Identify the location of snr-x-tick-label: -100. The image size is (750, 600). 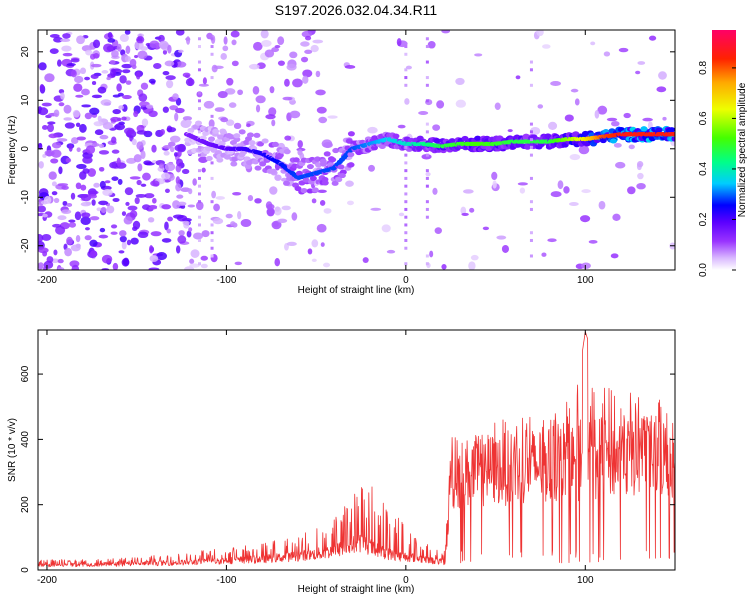
(226, 580).